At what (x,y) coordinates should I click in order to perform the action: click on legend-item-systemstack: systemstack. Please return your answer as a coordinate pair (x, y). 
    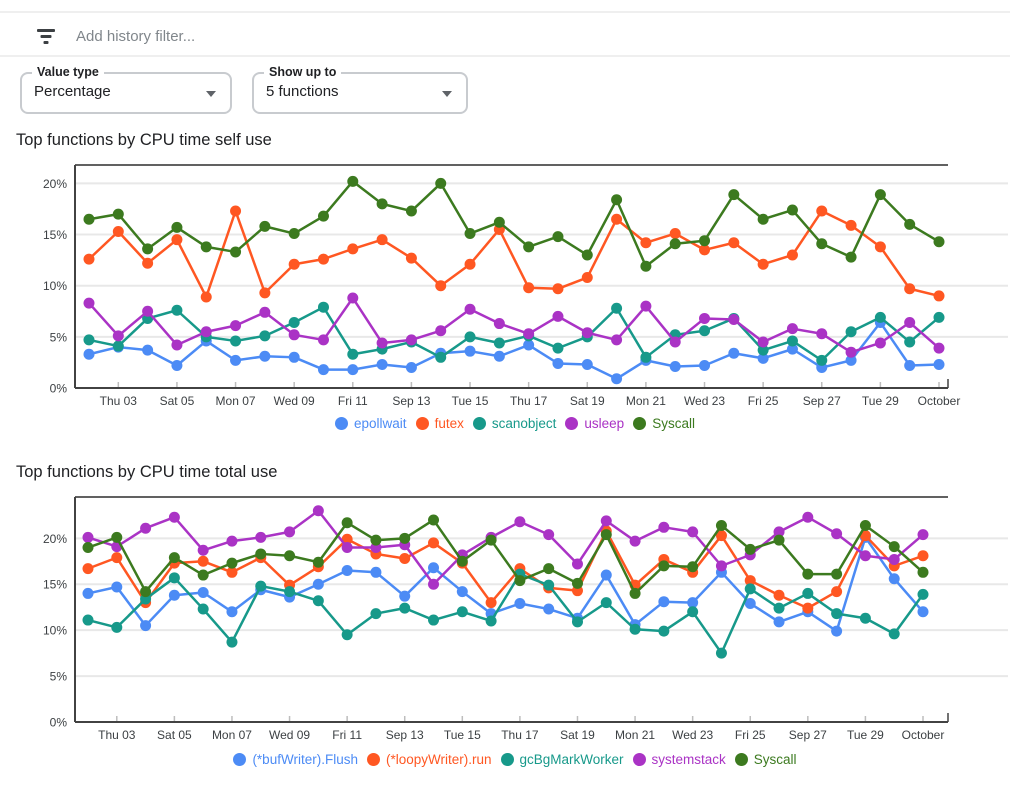
    Looking at the image, I should click on (679, 759).